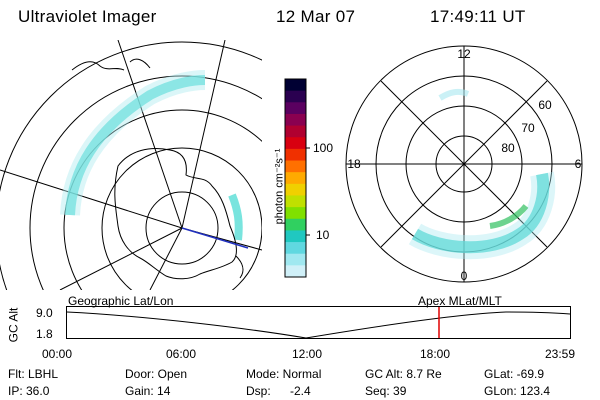  What do you see at coordinates (13, 325) in the screenshot?
I see `altitude-axis-label: GC Alt` at bounding box center [13, 325].